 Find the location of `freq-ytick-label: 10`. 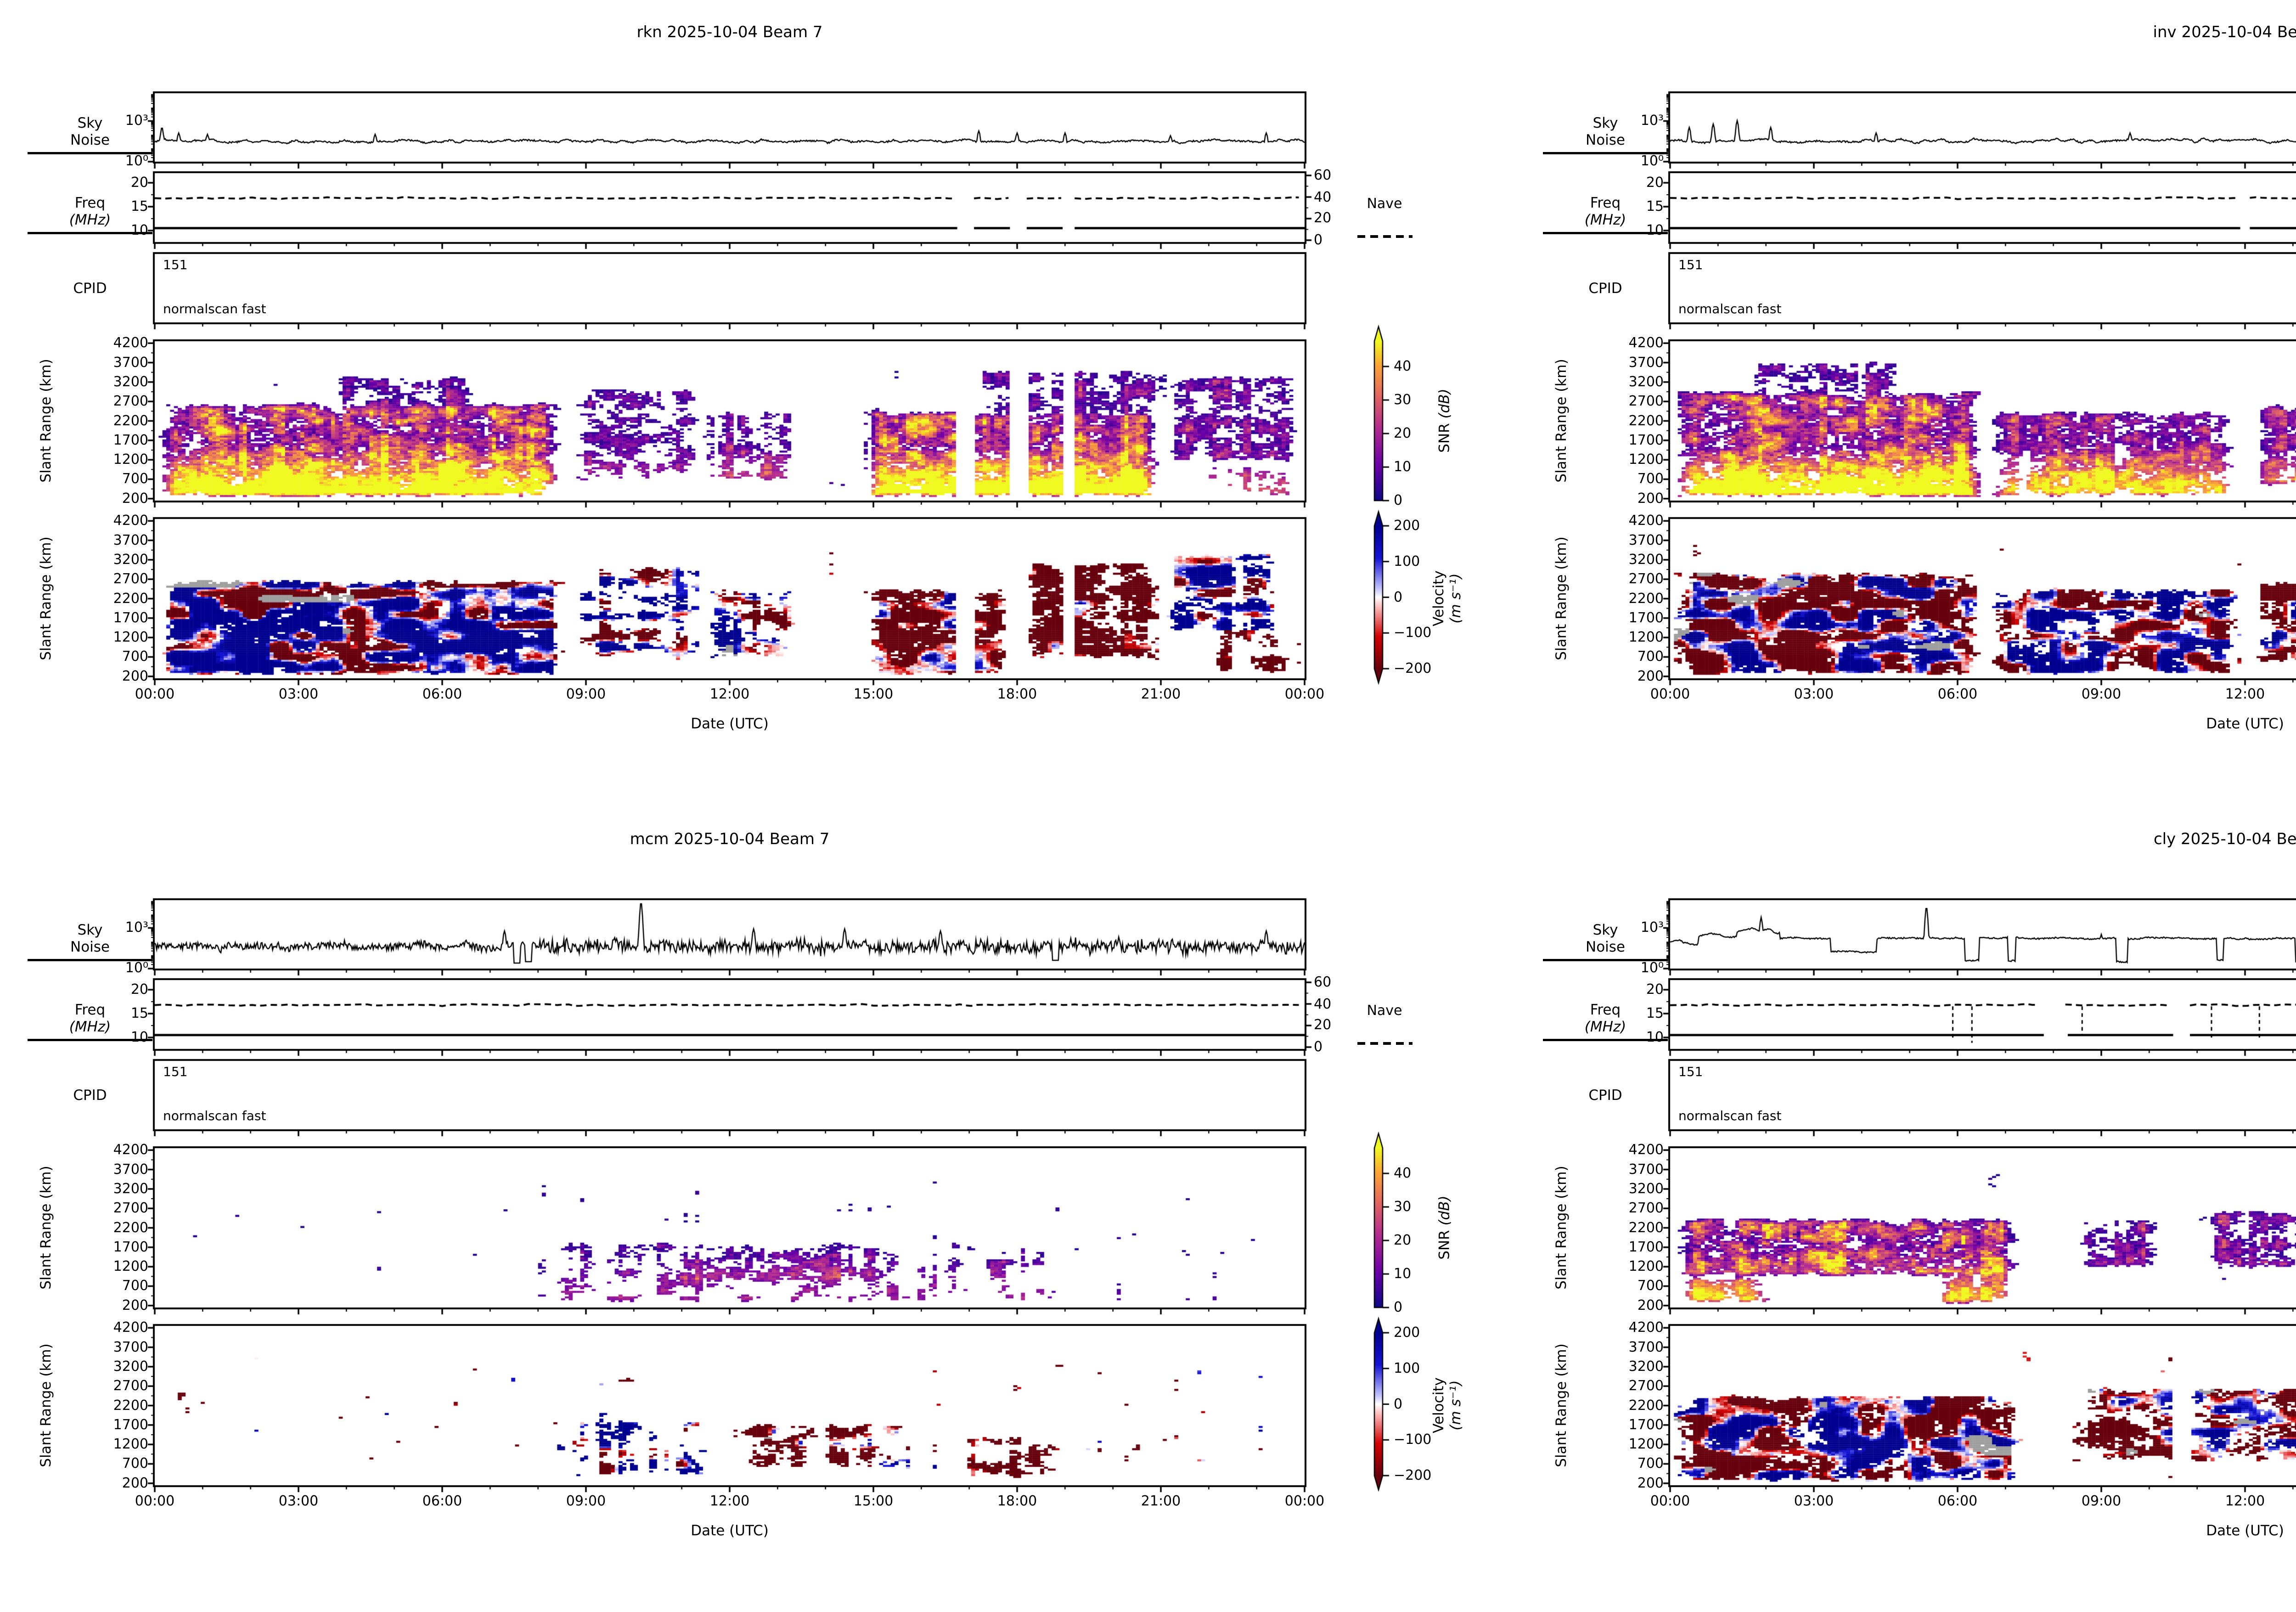

freq-ytick-label: 10 is located at coordinates (139, 1037).